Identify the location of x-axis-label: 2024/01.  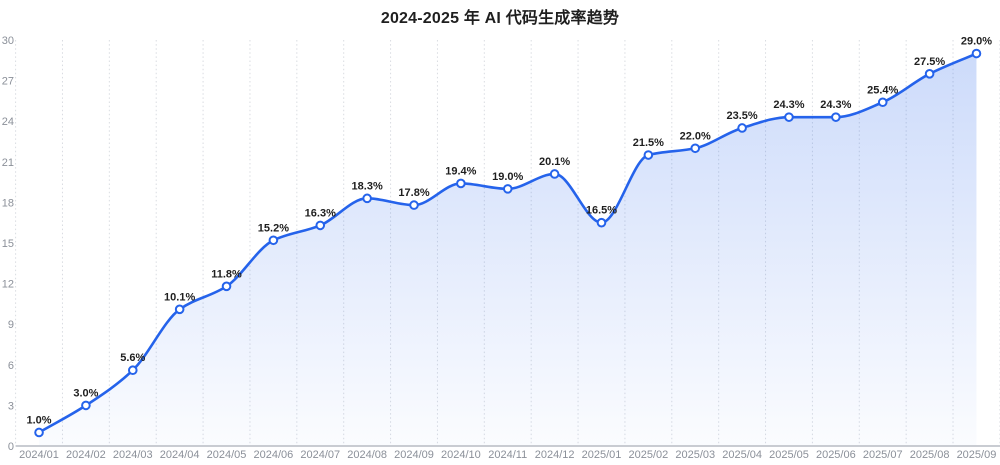
(39, 455).